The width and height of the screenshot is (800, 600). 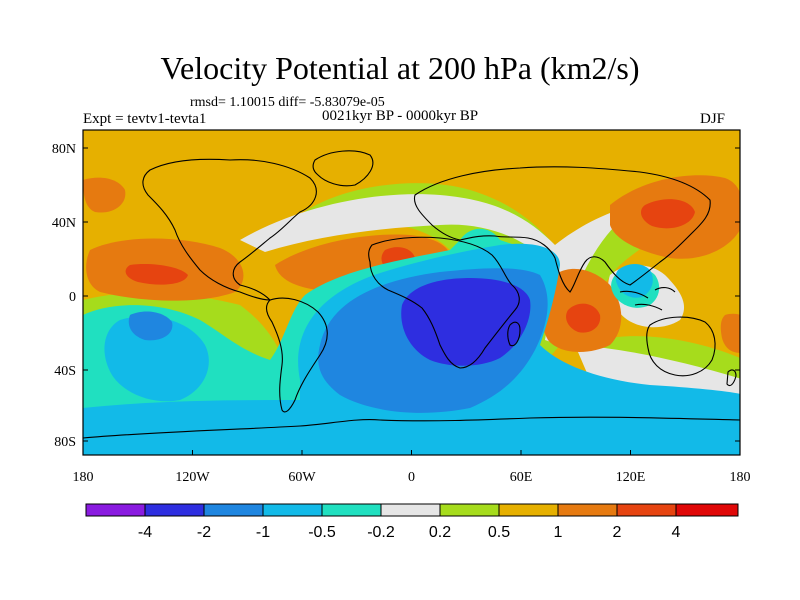 What do you see at coordinates (514, 334) in the screenshot?
I see `coastline-madagascar` at bounding box center [514, 334].